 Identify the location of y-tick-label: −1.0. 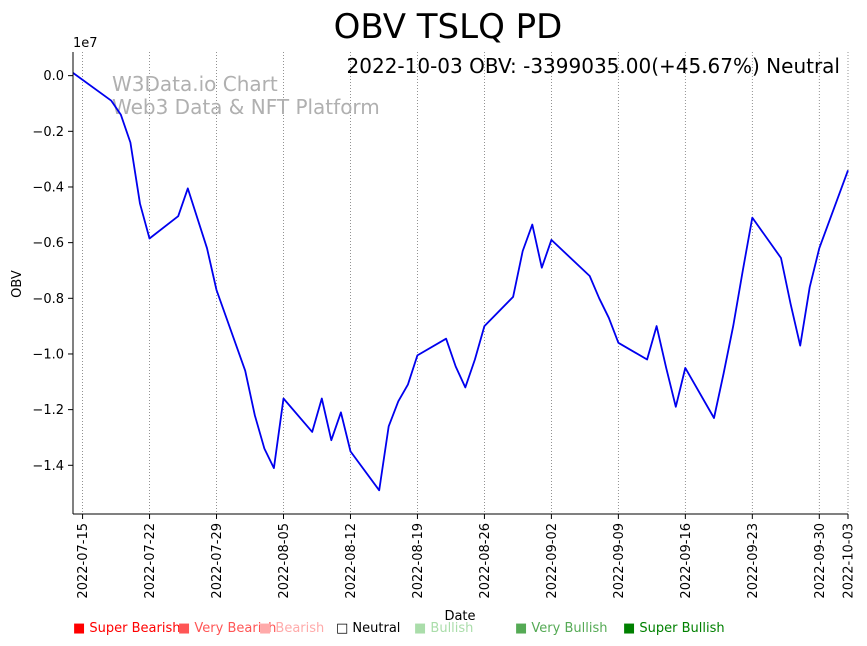
(48, 354).